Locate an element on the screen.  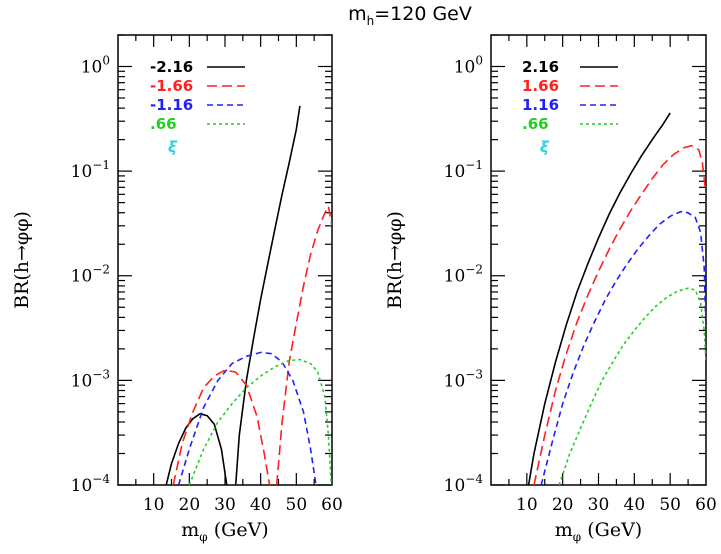
legend-label: -1.66 is located at coordinates (171, 86).